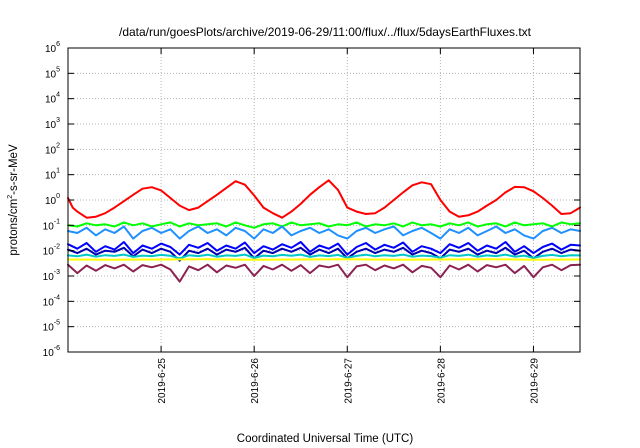  I want to click on y-tick-exponent: -4, so click(57, 297).